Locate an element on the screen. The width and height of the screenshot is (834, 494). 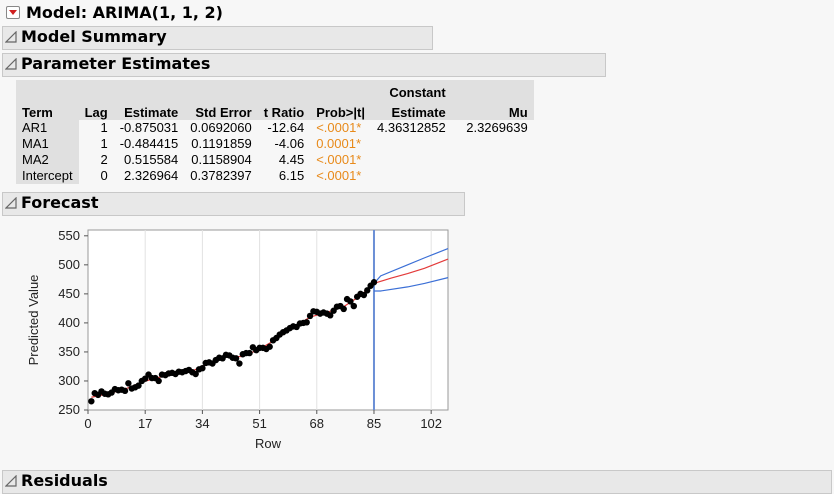
x-tick-label: 85 is located at coordinates (374, 423).